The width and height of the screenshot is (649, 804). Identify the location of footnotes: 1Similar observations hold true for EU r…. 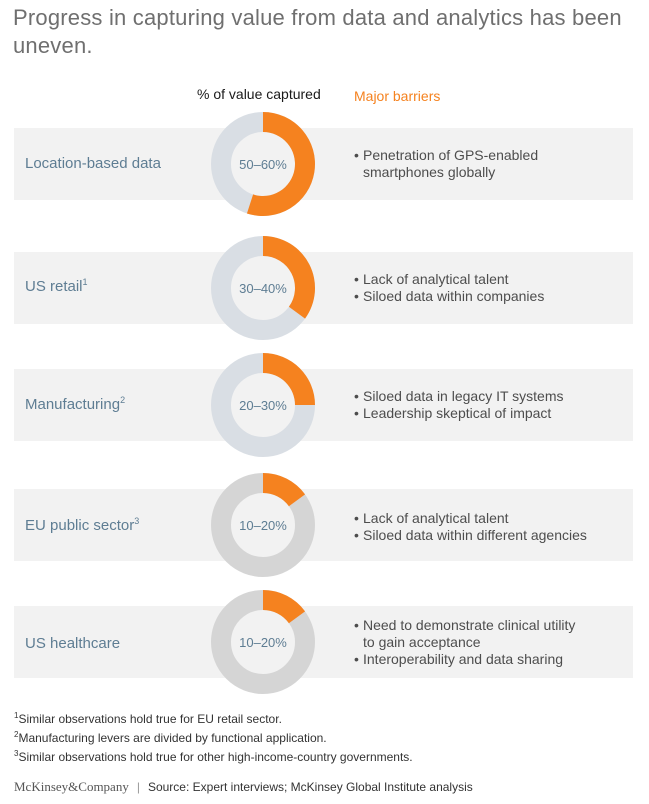
(213, 736).